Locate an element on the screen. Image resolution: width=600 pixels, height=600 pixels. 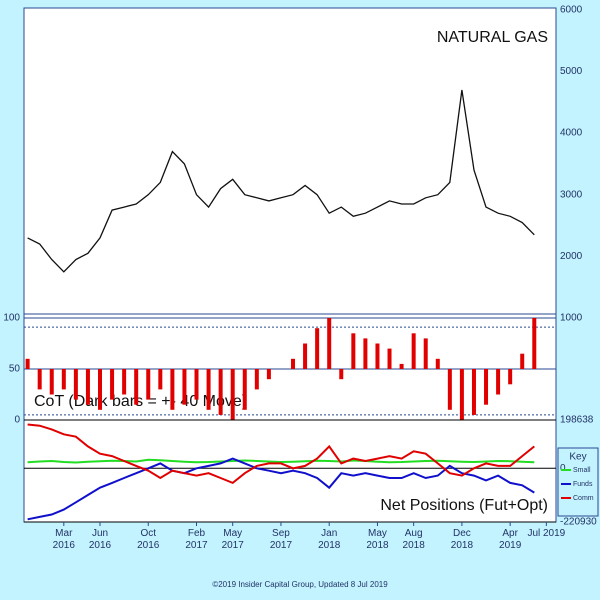
legend-box is located at coordinates (578, 482).